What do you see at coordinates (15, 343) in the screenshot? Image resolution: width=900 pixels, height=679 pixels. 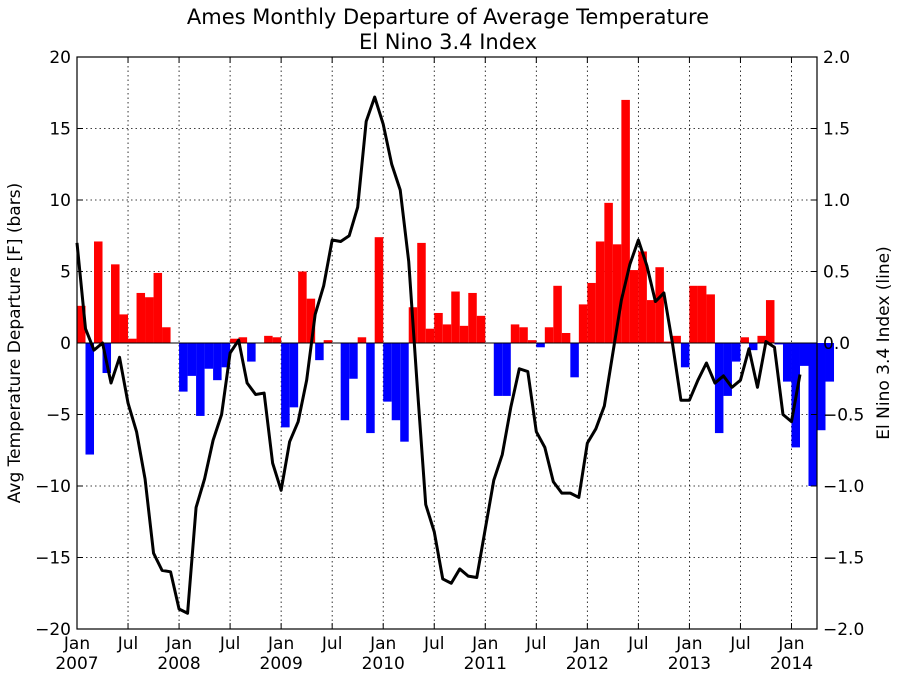 I see `left-axis-label: Avg Temperature Departure [F] (bars)` at bounding box center [15, 343].